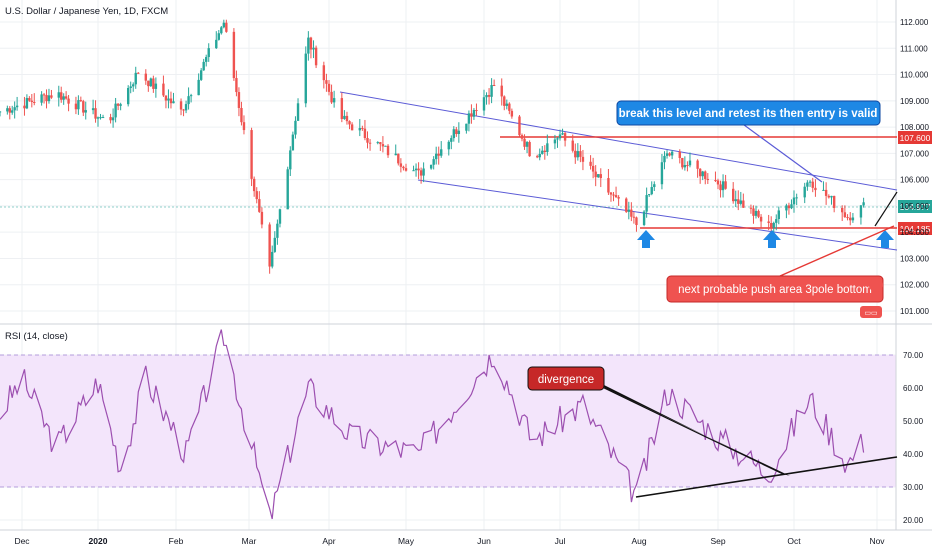  What do you see at coordinates (748, 113) in the screenshot?
I see `break-note-box` at bounding box center [748, 113].